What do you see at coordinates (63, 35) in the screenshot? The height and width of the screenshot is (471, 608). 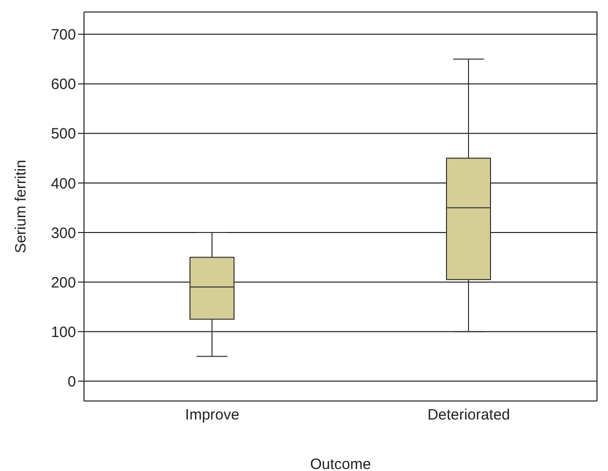 I see `y-tick-label: 700` at bounding box center [63, 35].